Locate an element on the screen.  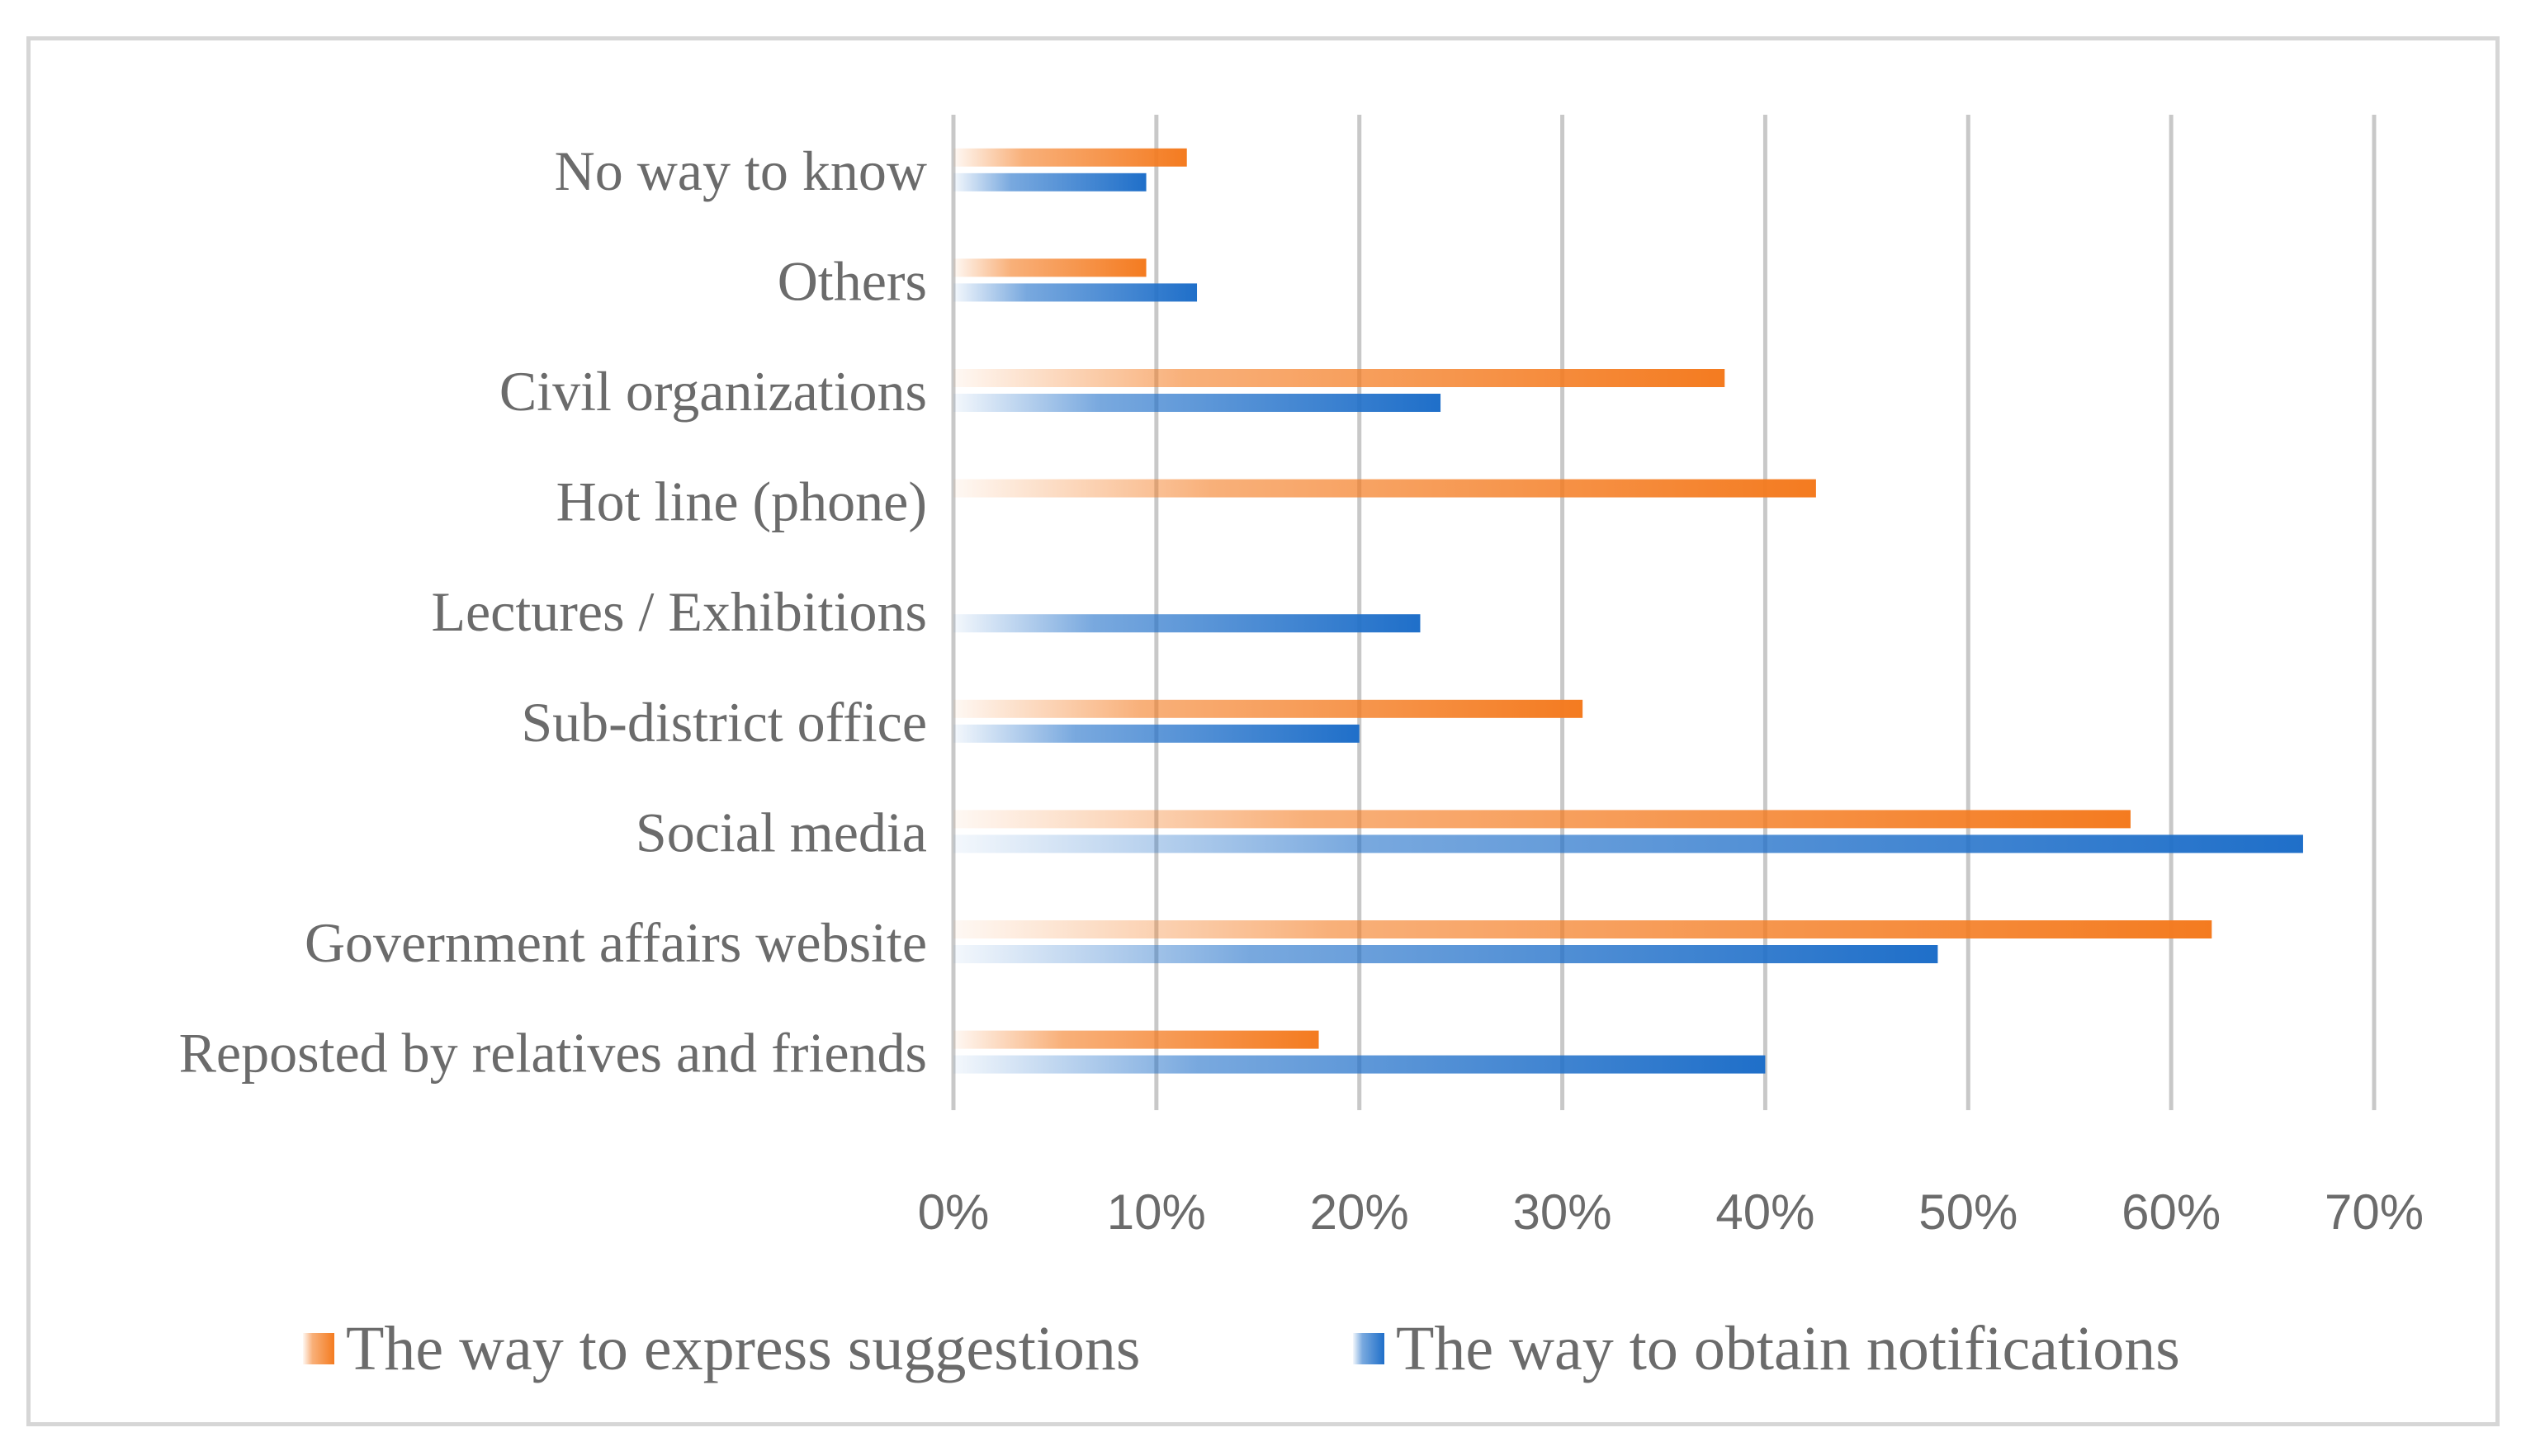
x-tick-label: 40% is located at coordinates (1764, 1212).